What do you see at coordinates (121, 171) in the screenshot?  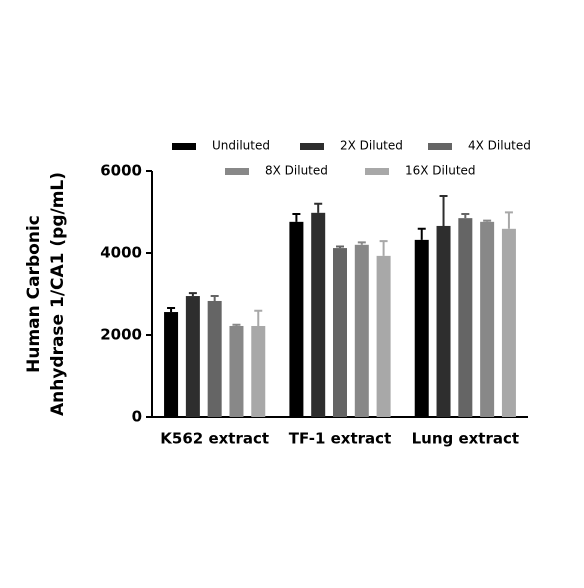 I see `y-tick-label: 6000` at bounding box center [121, 171].